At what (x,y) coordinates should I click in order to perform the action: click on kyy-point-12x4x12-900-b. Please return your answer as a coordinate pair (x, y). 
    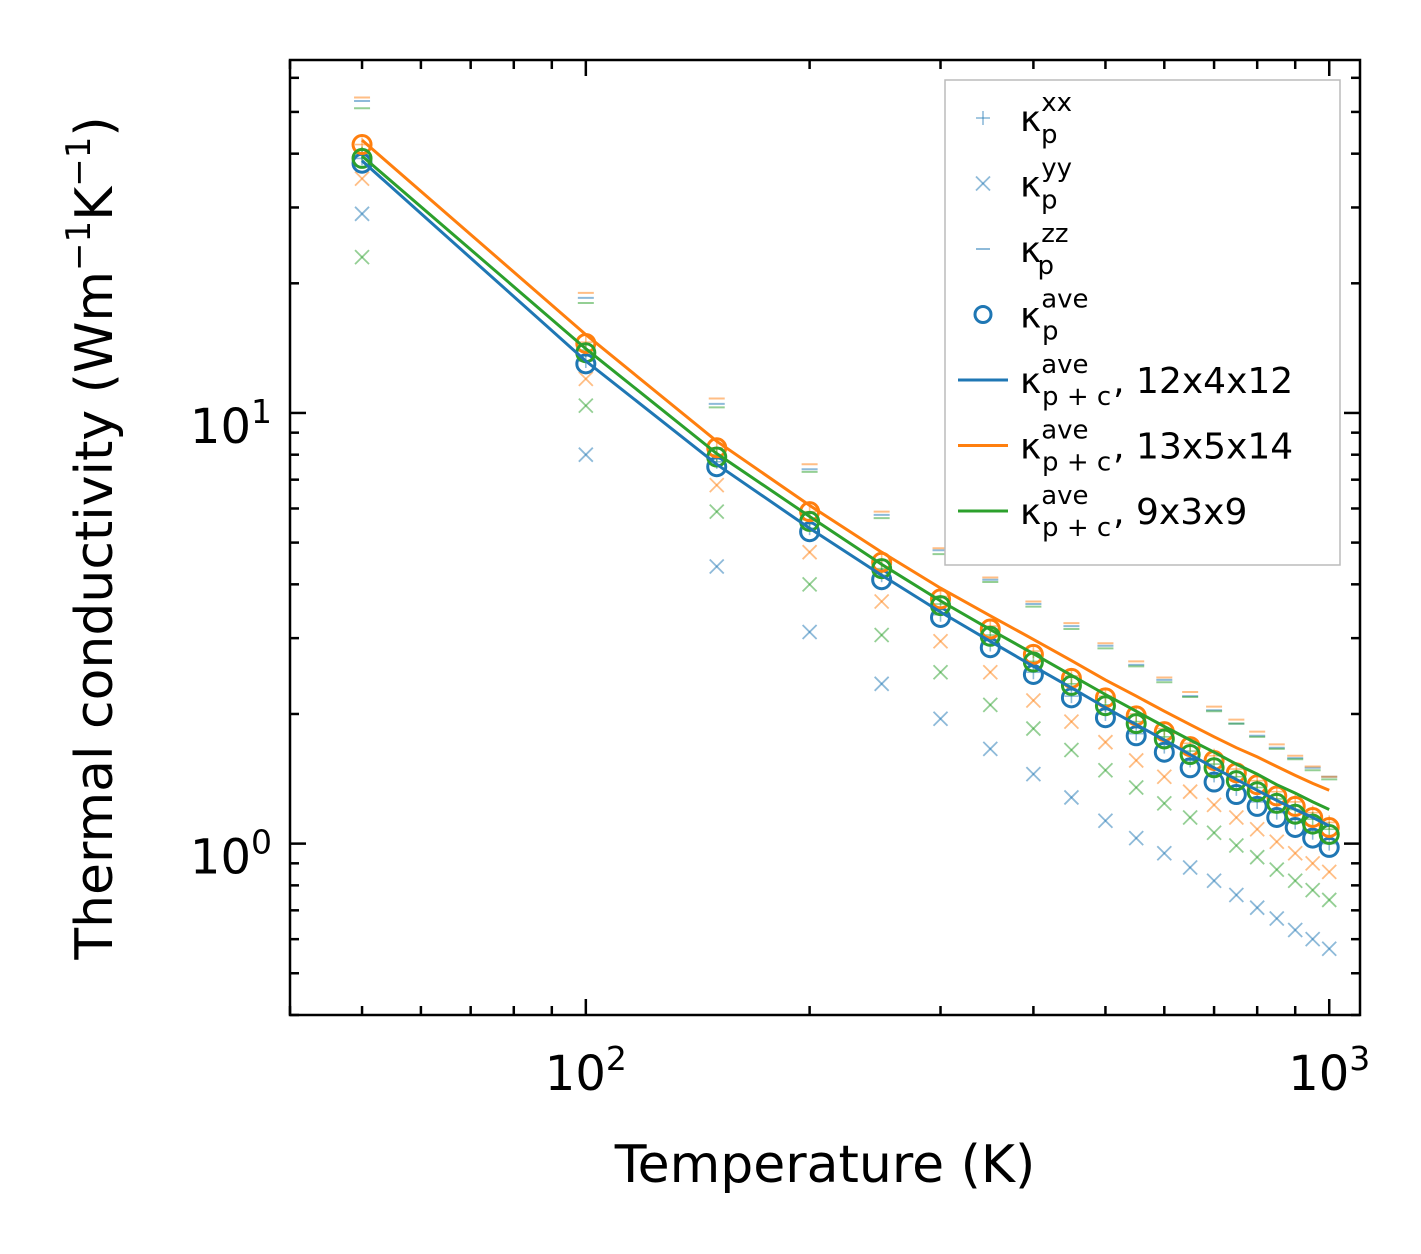
    Looking at the image, I should click on (1295, 930).